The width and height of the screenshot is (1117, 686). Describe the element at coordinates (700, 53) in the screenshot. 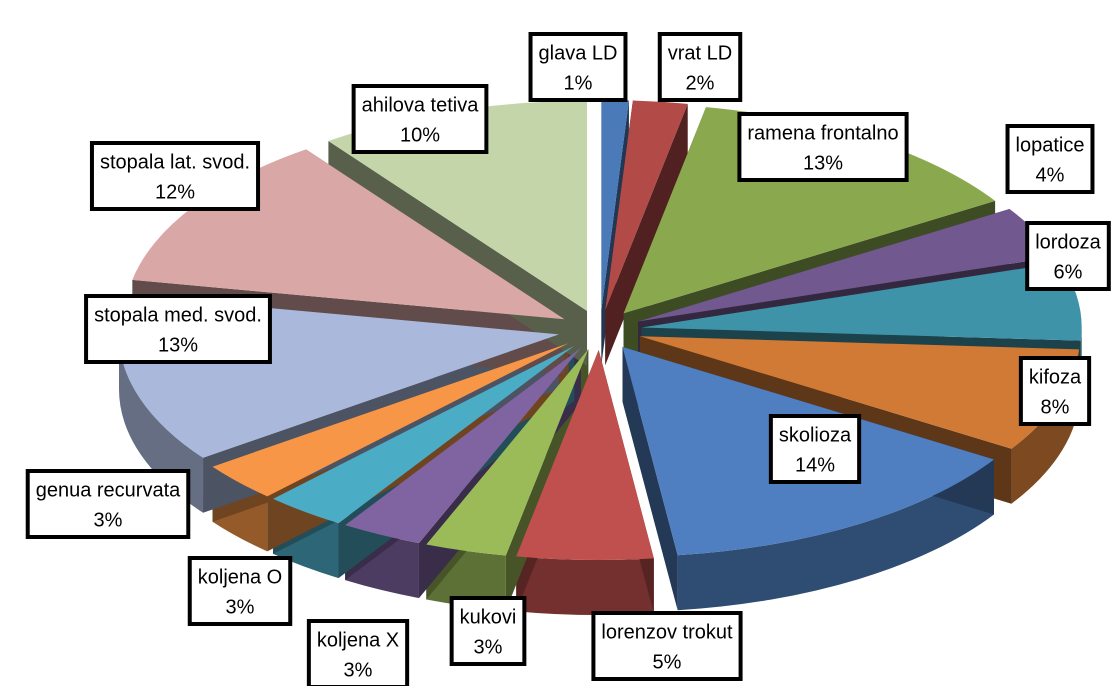

I see `label-name: vrat LD` at that location.